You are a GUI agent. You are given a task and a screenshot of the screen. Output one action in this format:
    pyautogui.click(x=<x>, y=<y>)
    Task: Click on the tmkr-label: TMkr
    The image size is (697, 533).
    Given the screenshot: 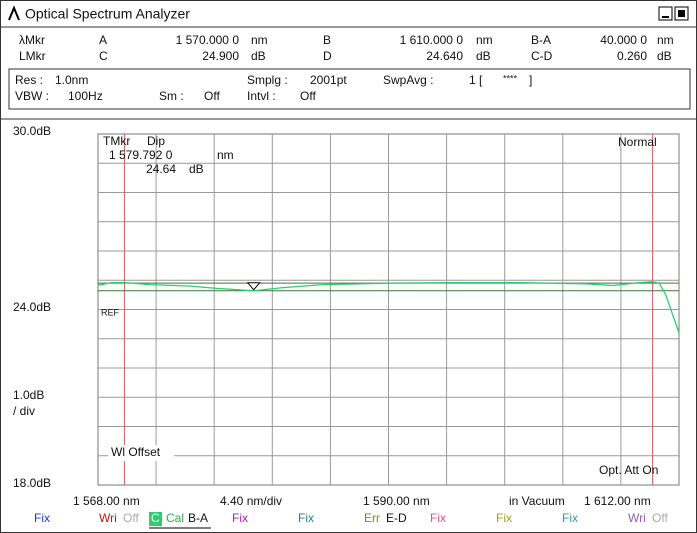 What is the action you would take?
    pyautogui.click(x=116, y=141)
    